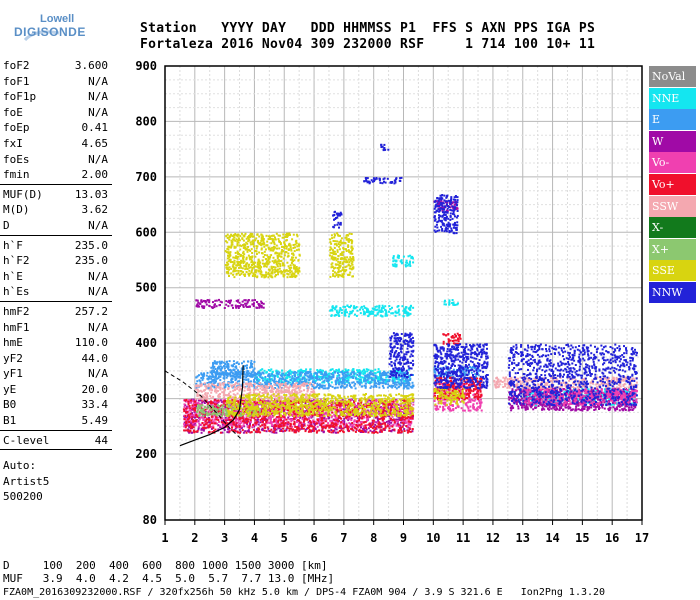 Image resolution: width=700 pixels, height=600 pixels. Describe the element at coordinates (13, 245) in the screenshot. I see `param-name: h`F` at that location.